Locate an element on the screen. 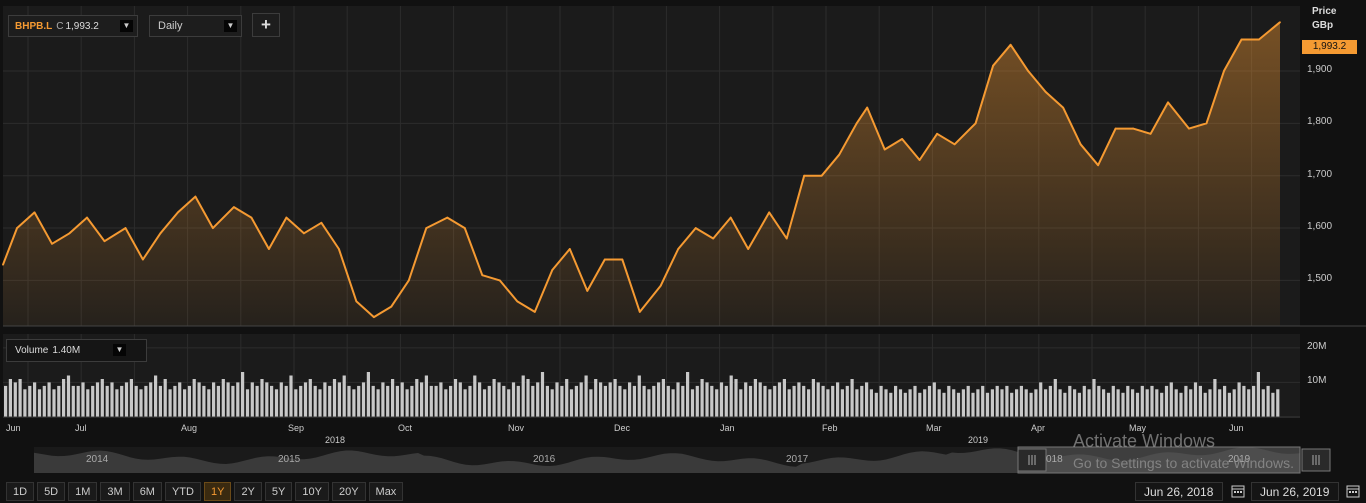 The image size is (1366, 503). navigator-right-handle is located at coordinates (1316, 460).